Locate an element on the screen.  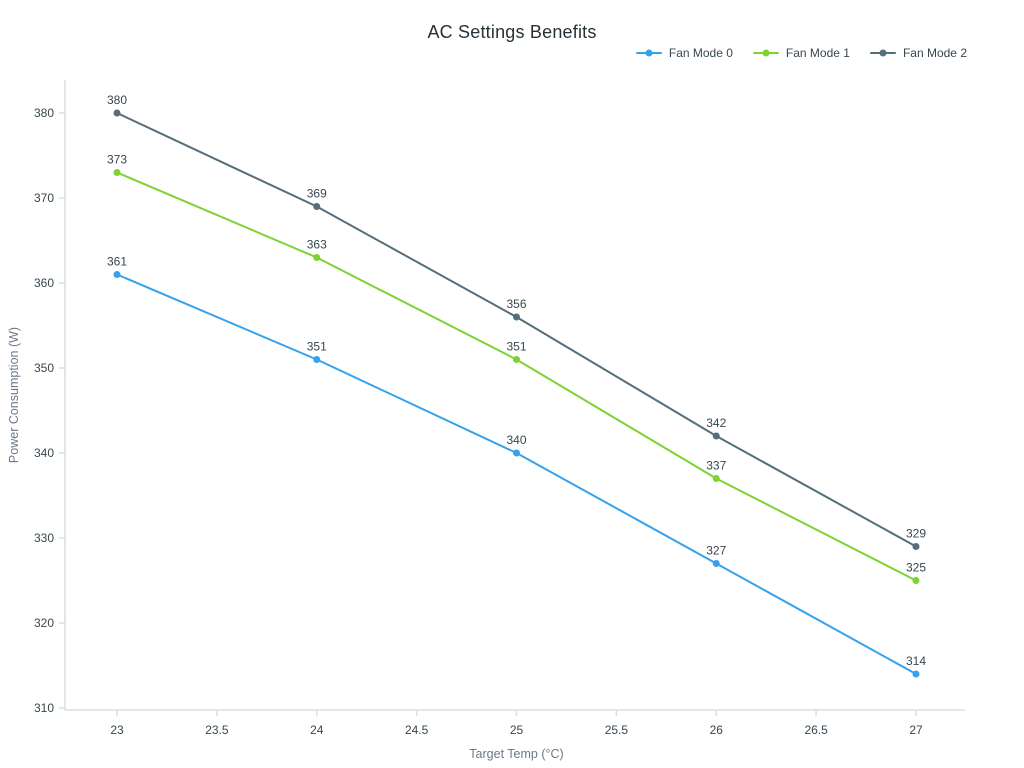
legend-item-fan-mode-2: Fan Mode 2 is located at coordinates (918, 53).